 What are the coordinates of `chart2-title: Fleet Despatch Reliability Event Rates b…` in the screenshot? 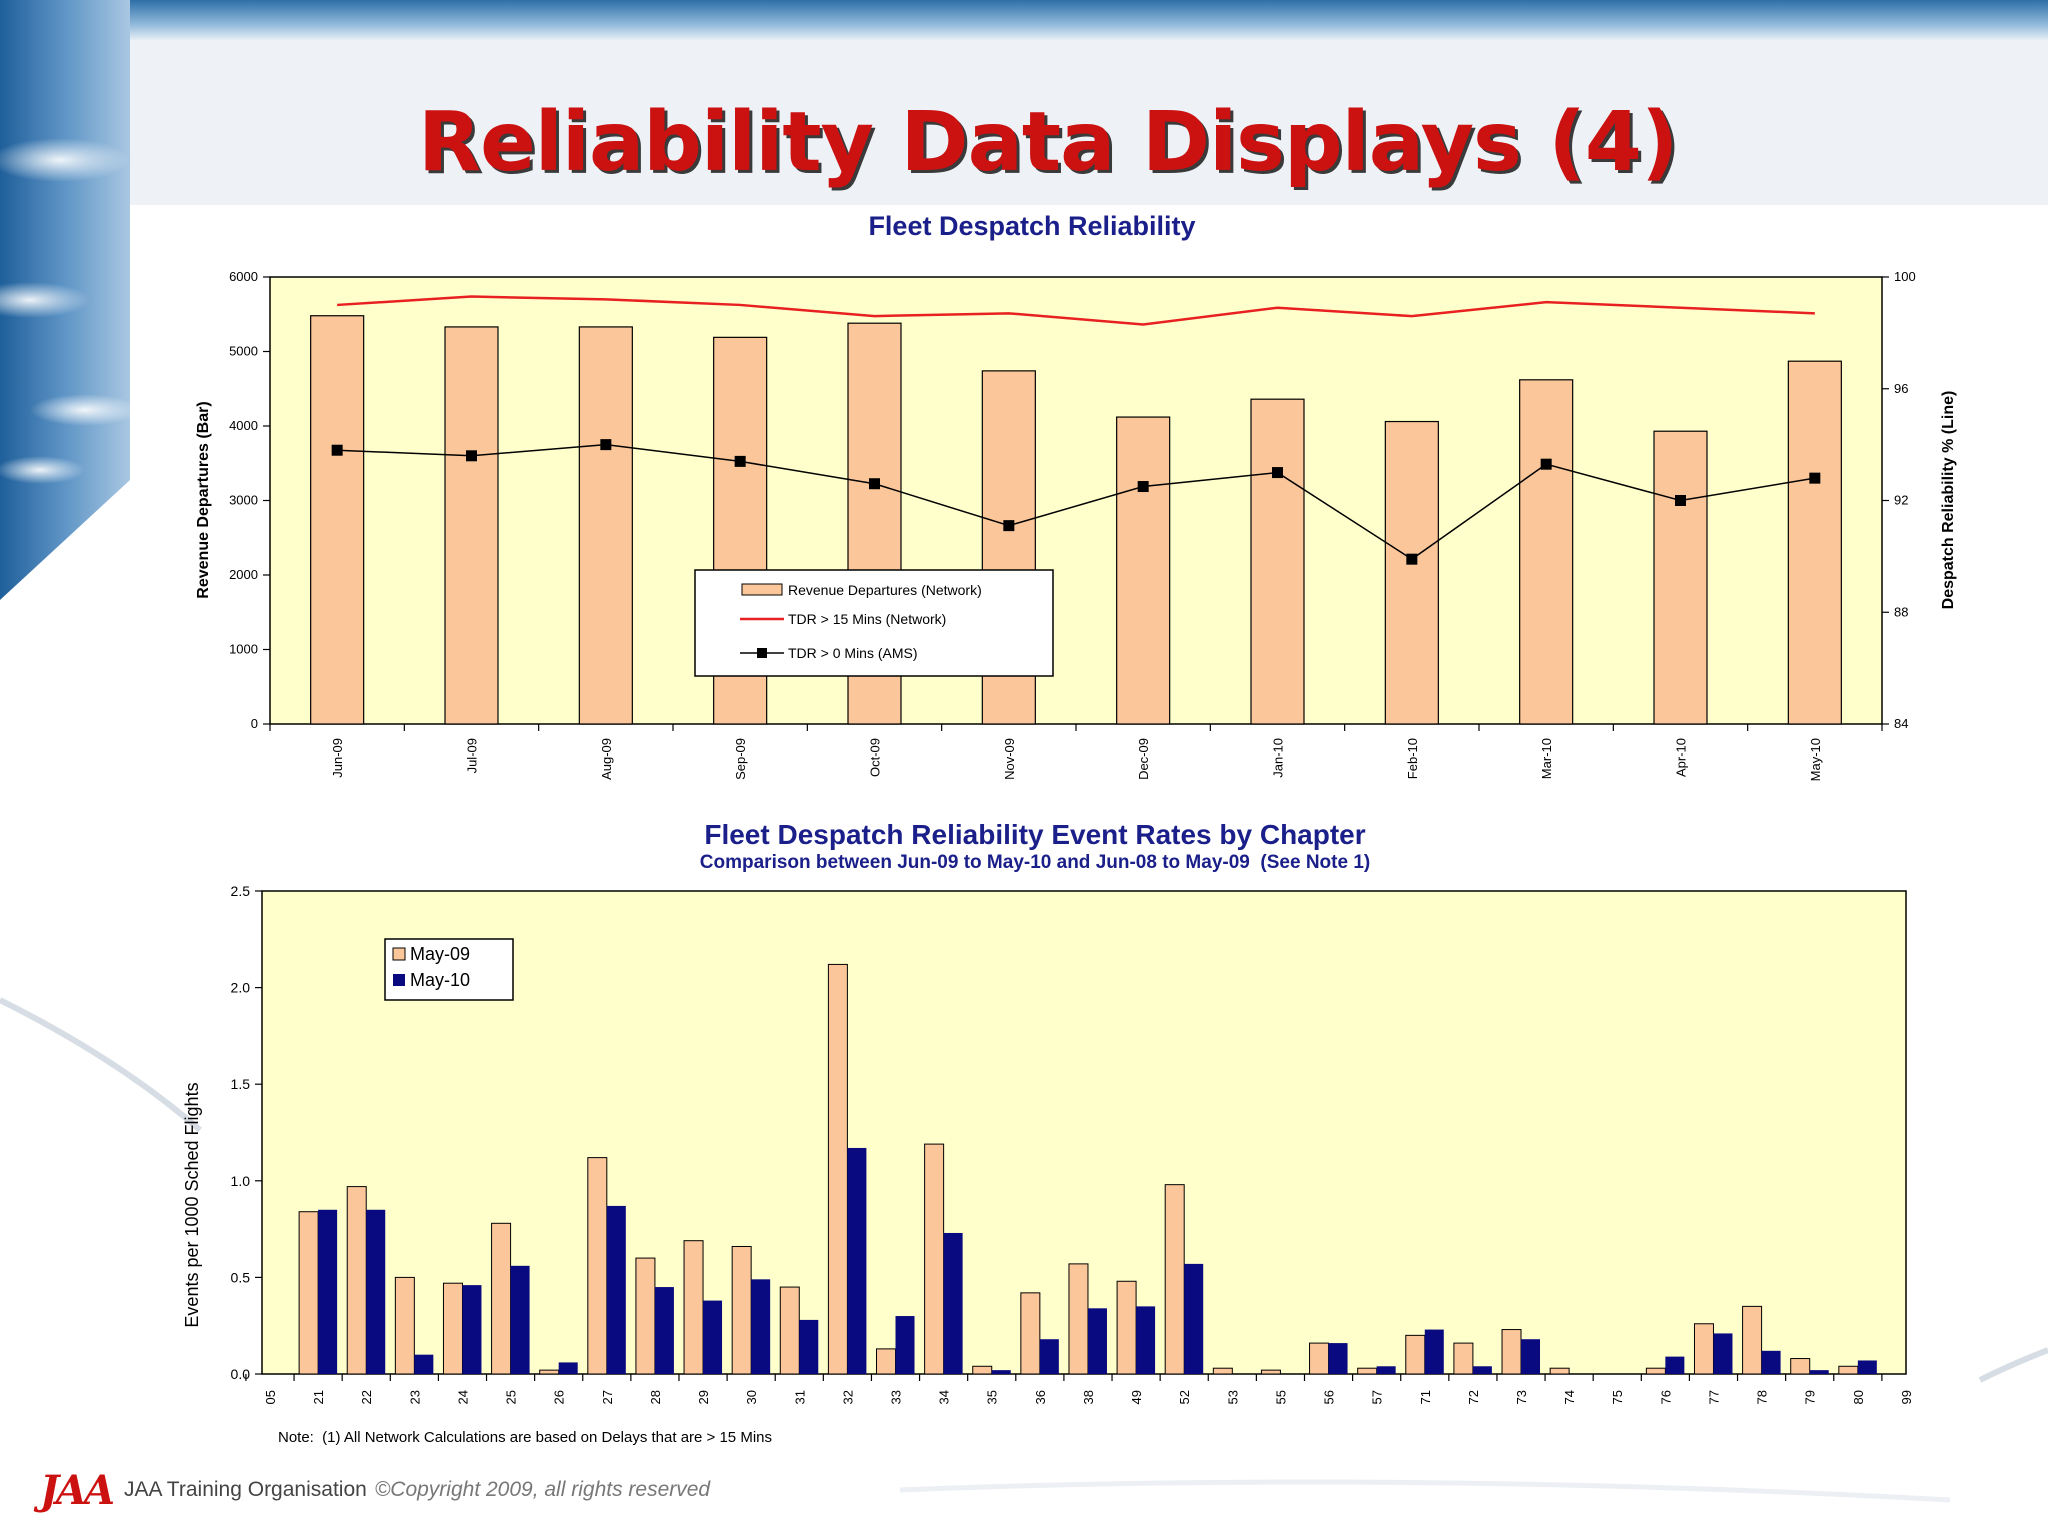 It's located at (1034, 834).